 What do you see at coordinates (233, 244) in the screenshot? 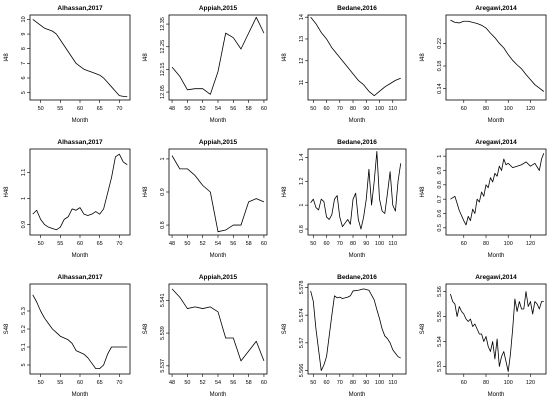
I see `x-tick-label: 56` at bounding box center [233, 244].